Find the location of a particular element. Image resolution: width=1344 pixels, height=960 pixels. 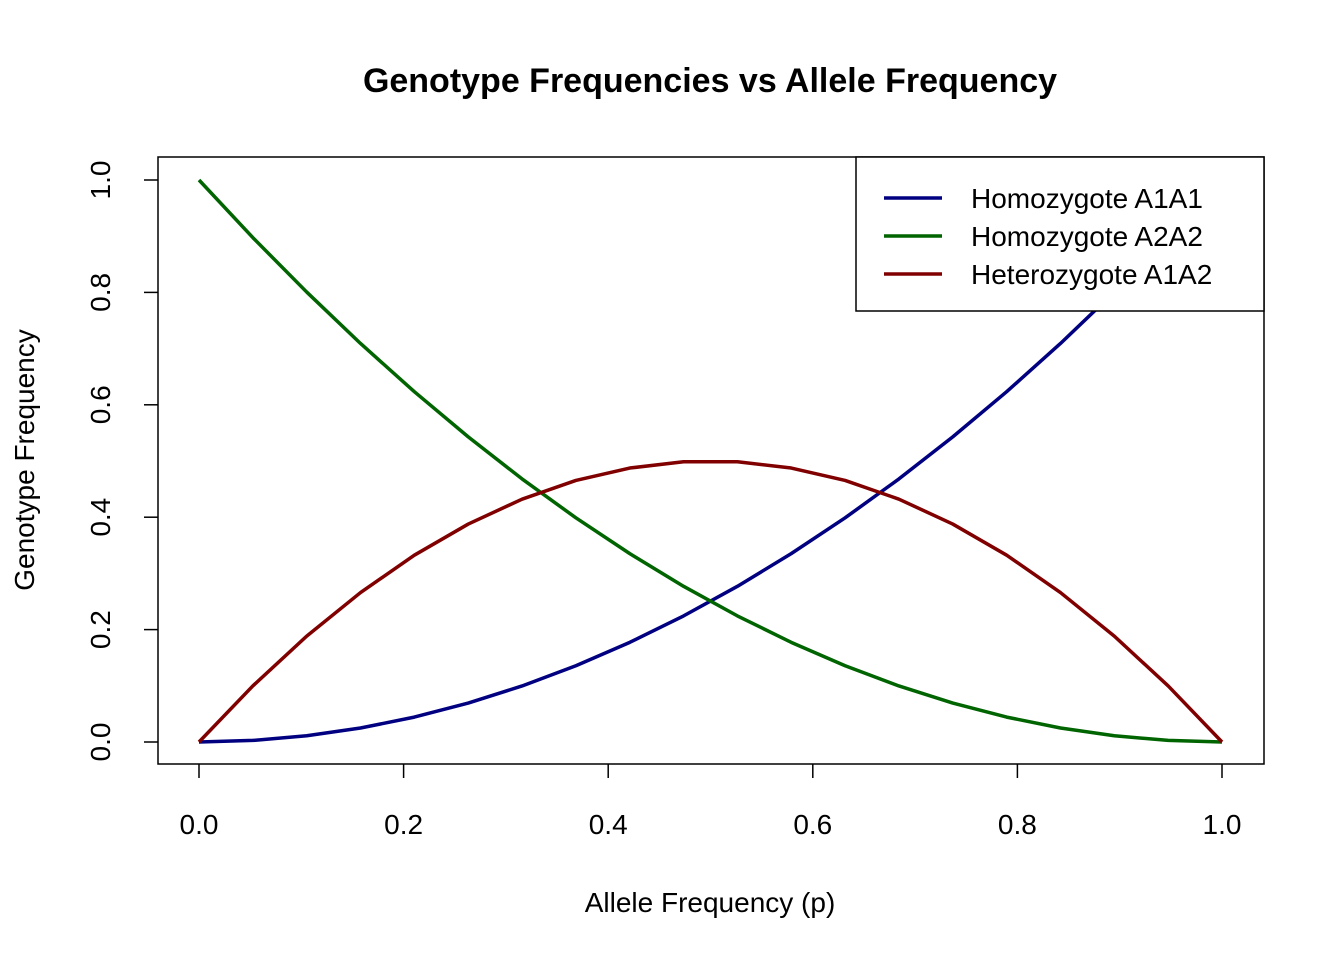

legend-box is located at coordinates (1060, 234).